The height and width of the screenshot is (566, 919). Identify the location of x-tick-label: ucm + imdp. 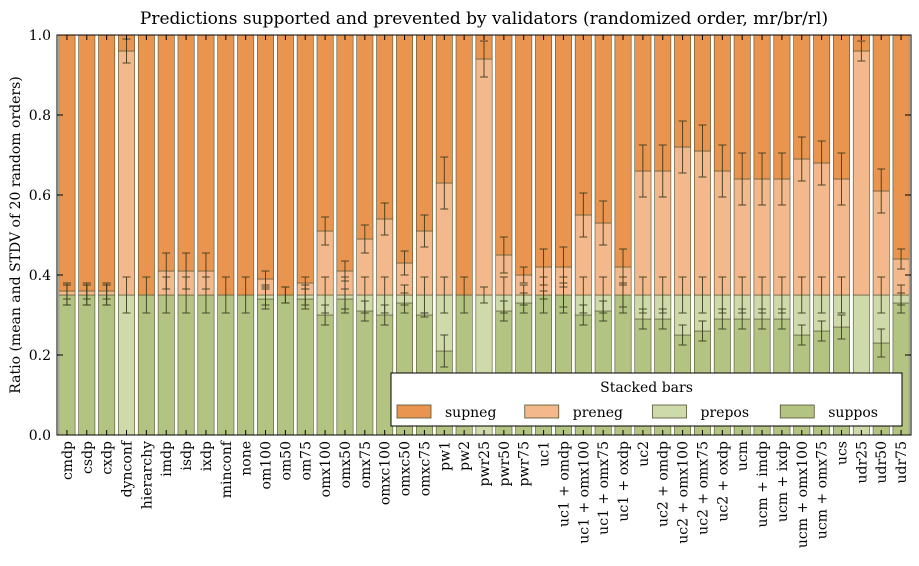
(763, 484).